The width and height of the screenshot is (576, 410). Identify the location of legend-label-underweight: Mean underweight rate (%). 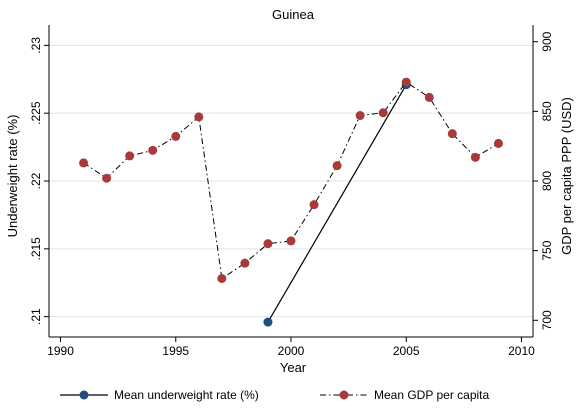
(186, 395).